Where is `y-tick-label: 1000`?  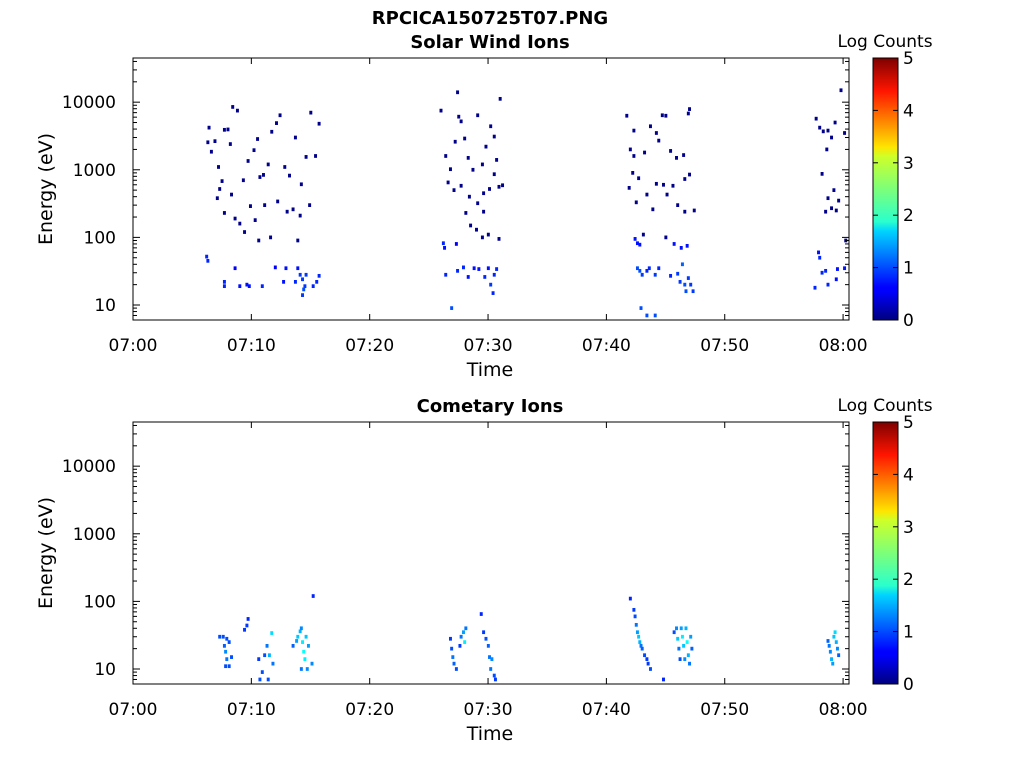
y-tick-label: 1000 is located at coordinates (94, 535).